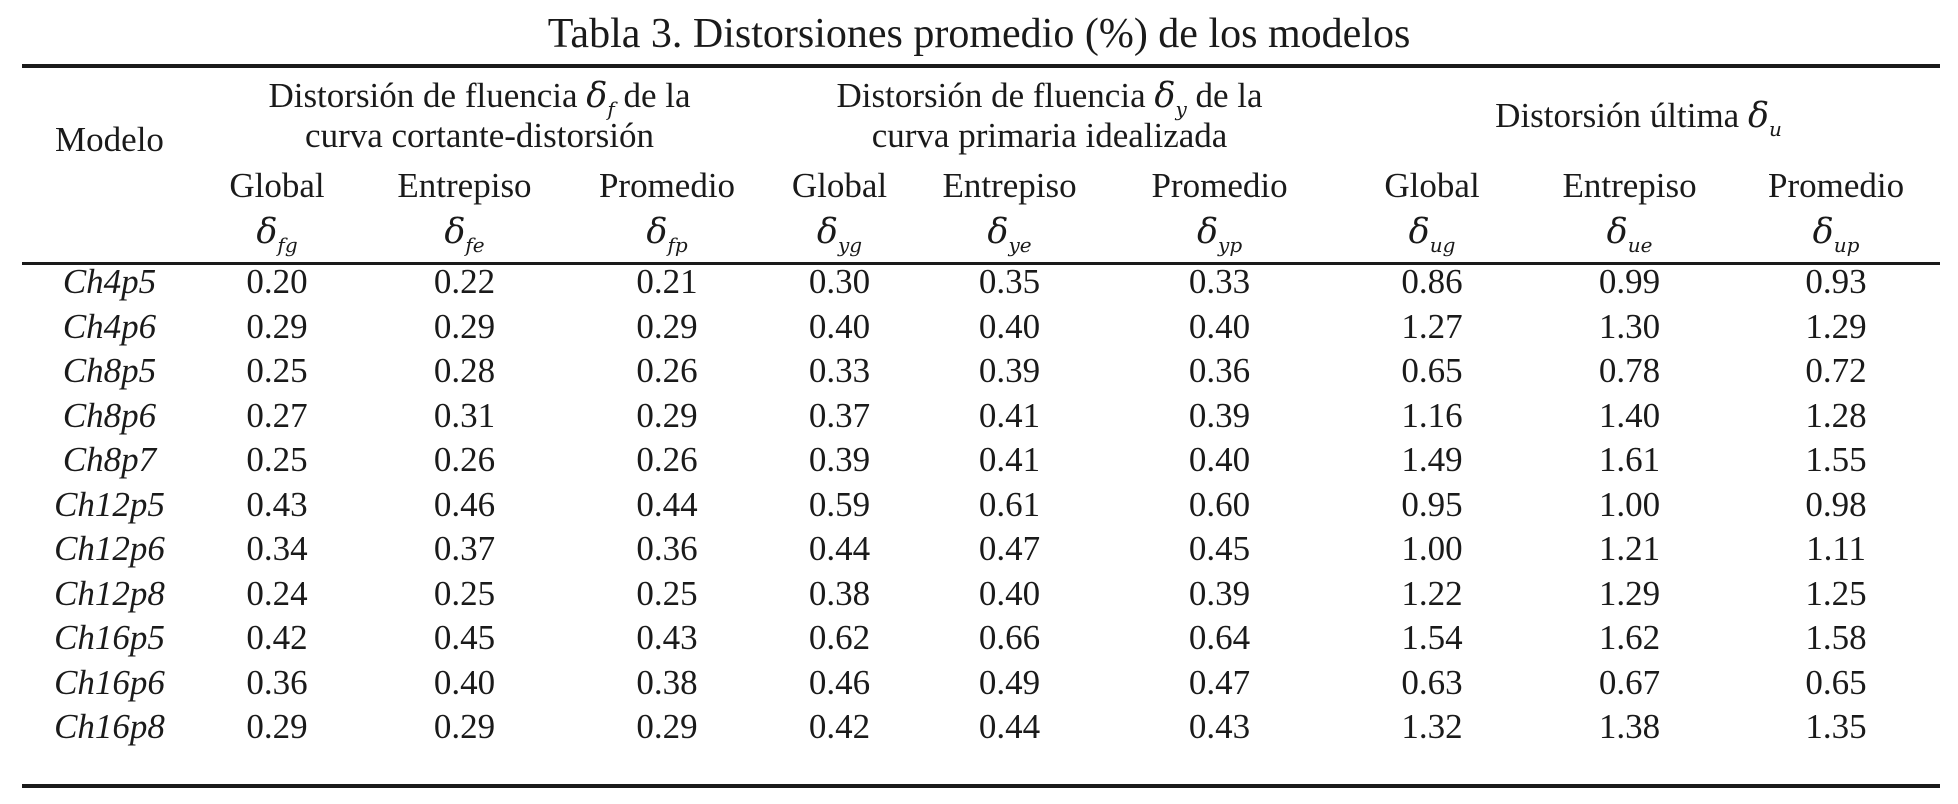 Image resolution: width=1958 pixels, height=804 pixels. Describe the element at coordinates (109, 593) in the screenshot. I see `model-name-cell: Ch12p8` at that location.